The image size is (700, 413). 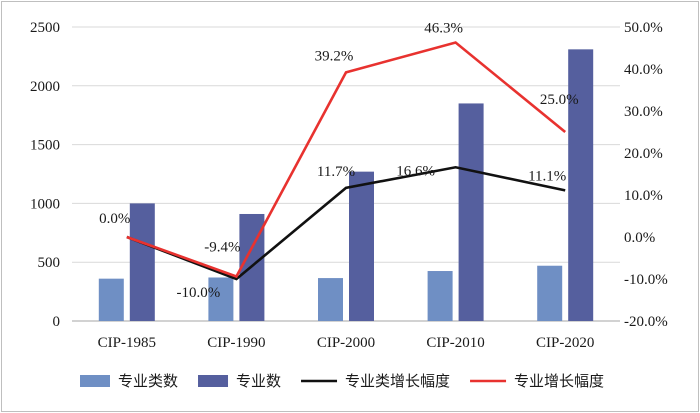 I want to click on right-tick-label: 30.0%, so click(x=643, y=112).